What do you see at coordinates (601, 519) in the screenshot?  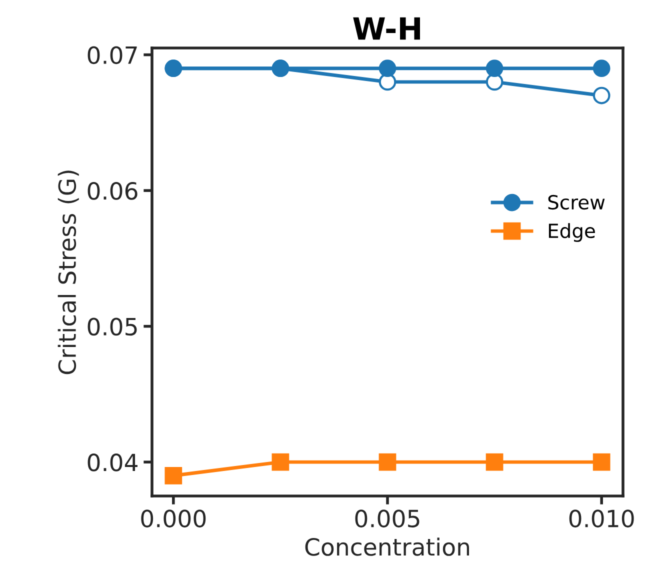 I see `x-tick-label: 0.010` at bounding box center [601, 519].